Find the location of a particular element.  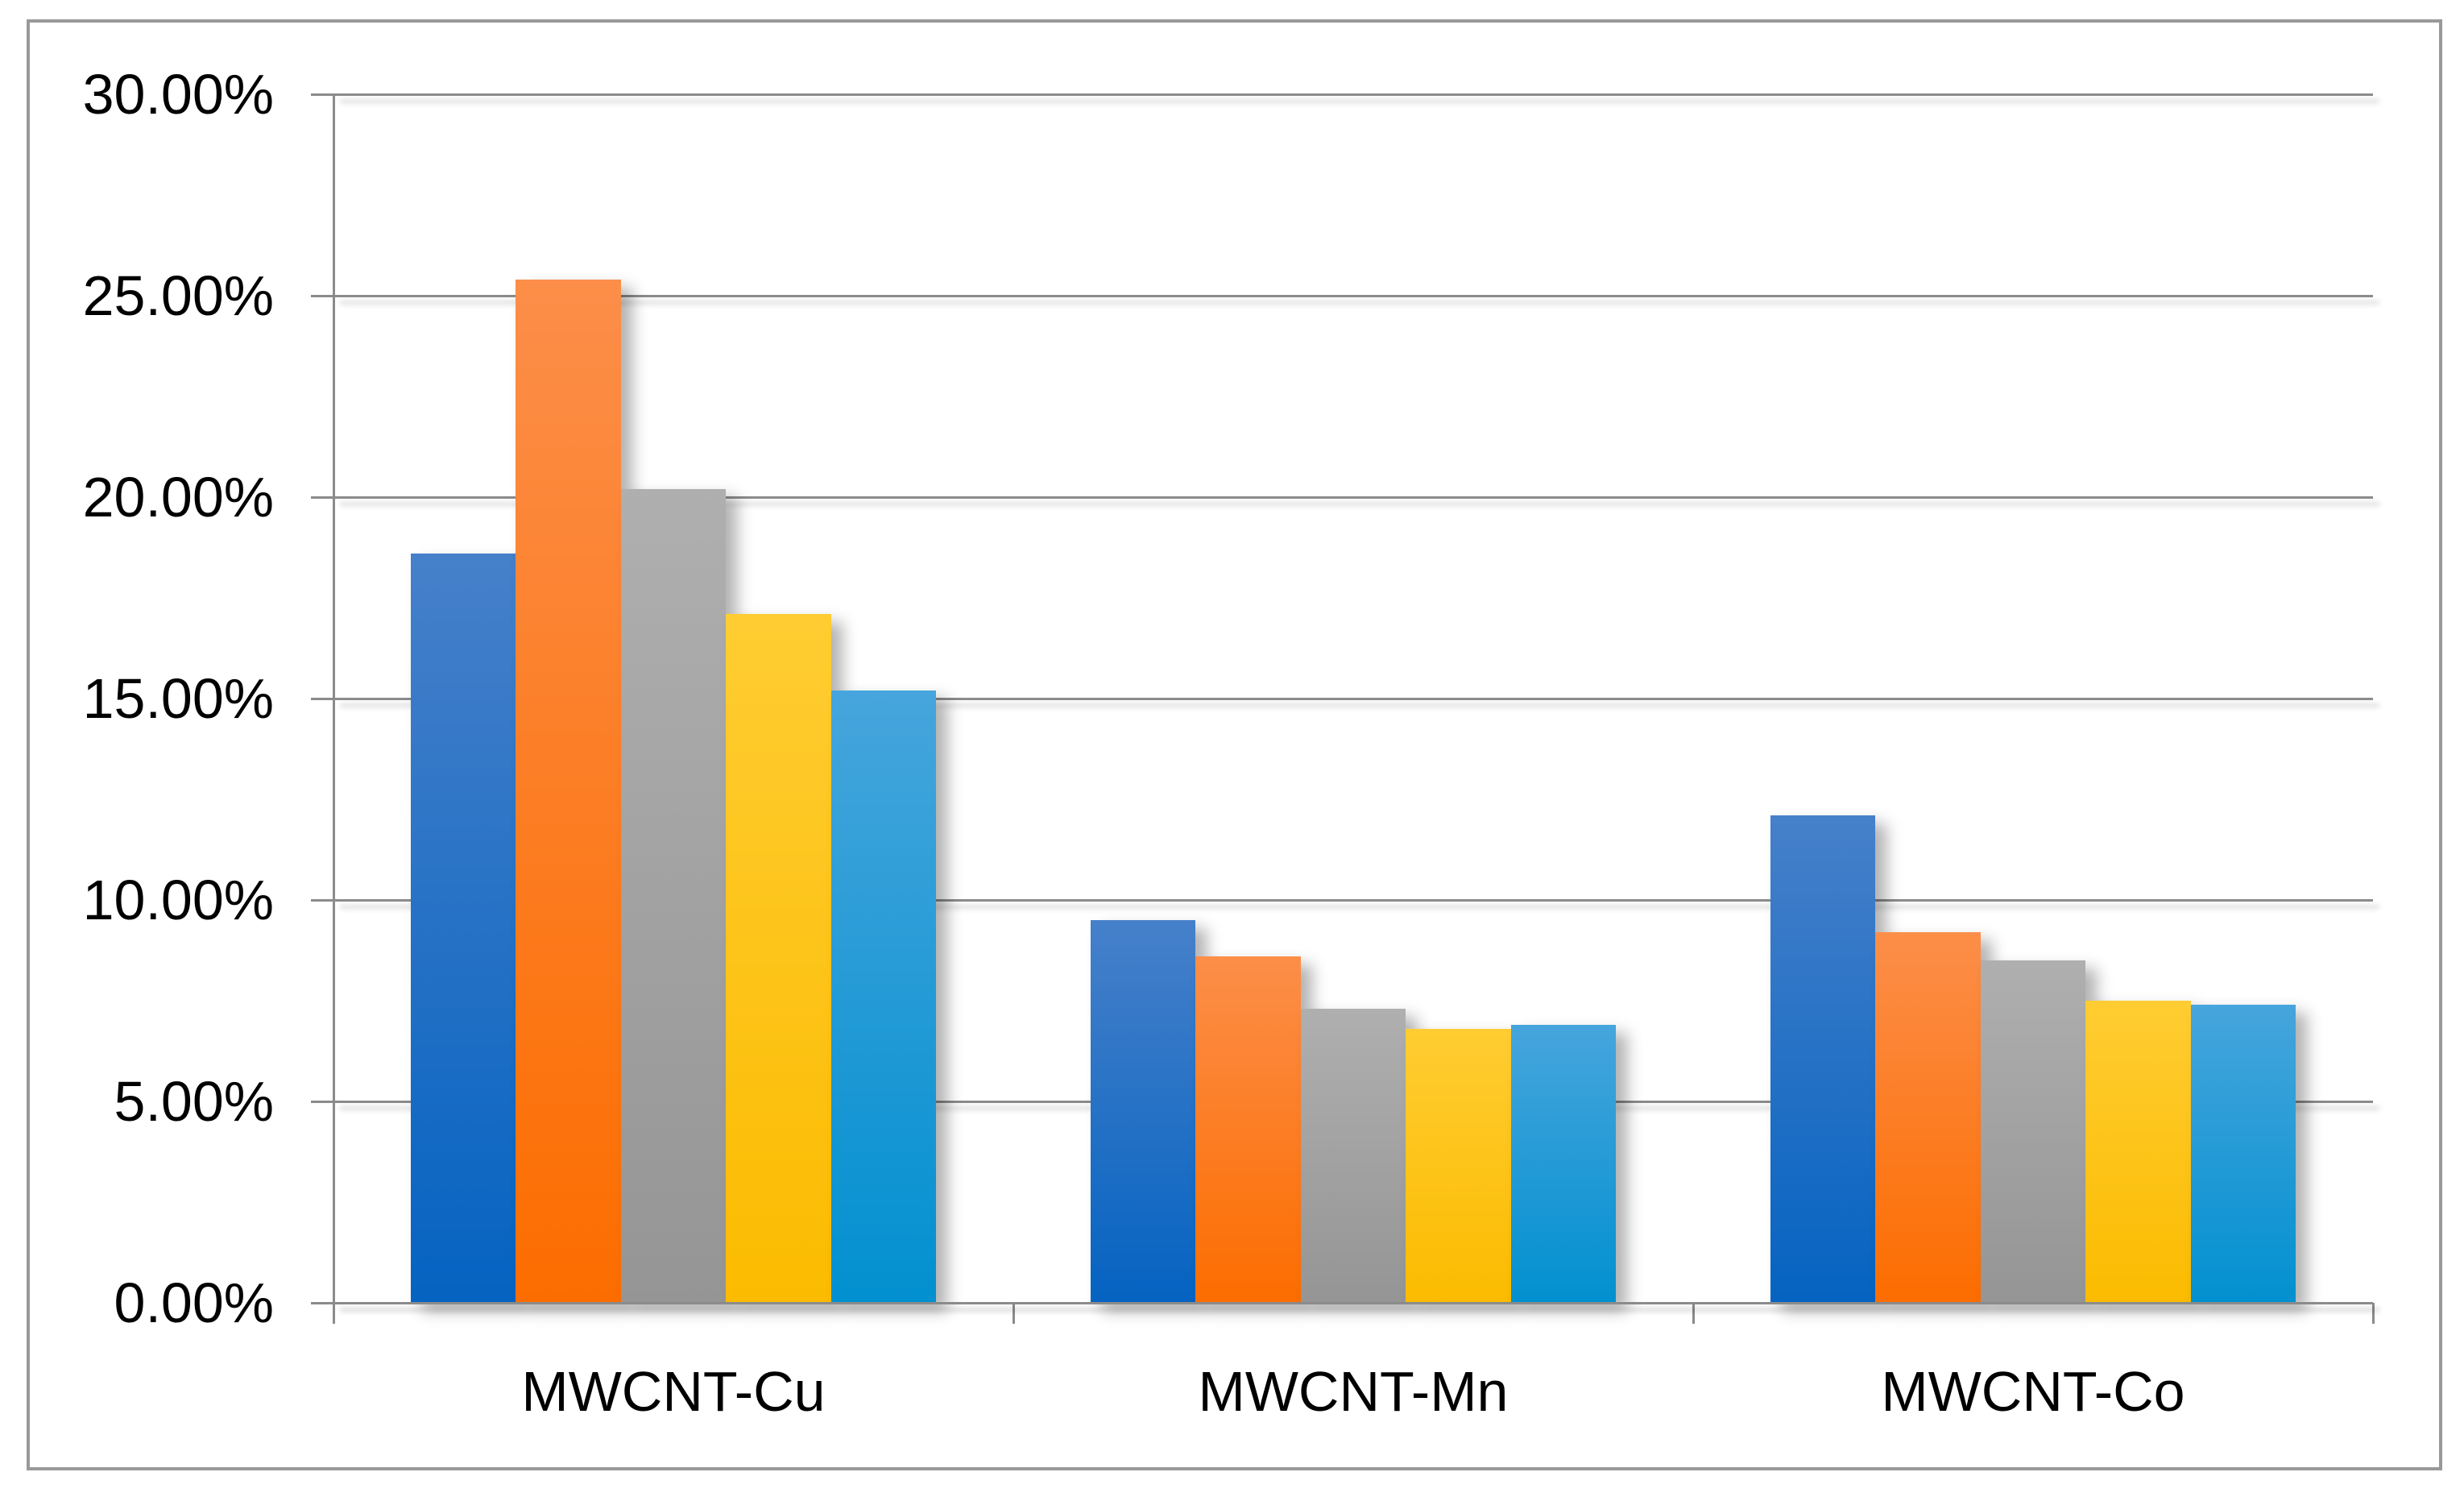

category-label-MWCNT-Co: MWCNT-Co is located at coordinates (2033, 1391).